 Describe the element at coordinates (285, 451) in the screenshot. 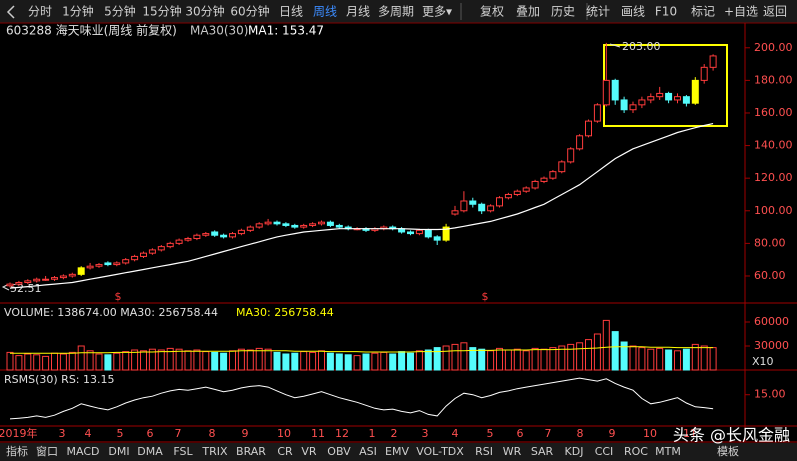

I see `tab: CR` at that location.